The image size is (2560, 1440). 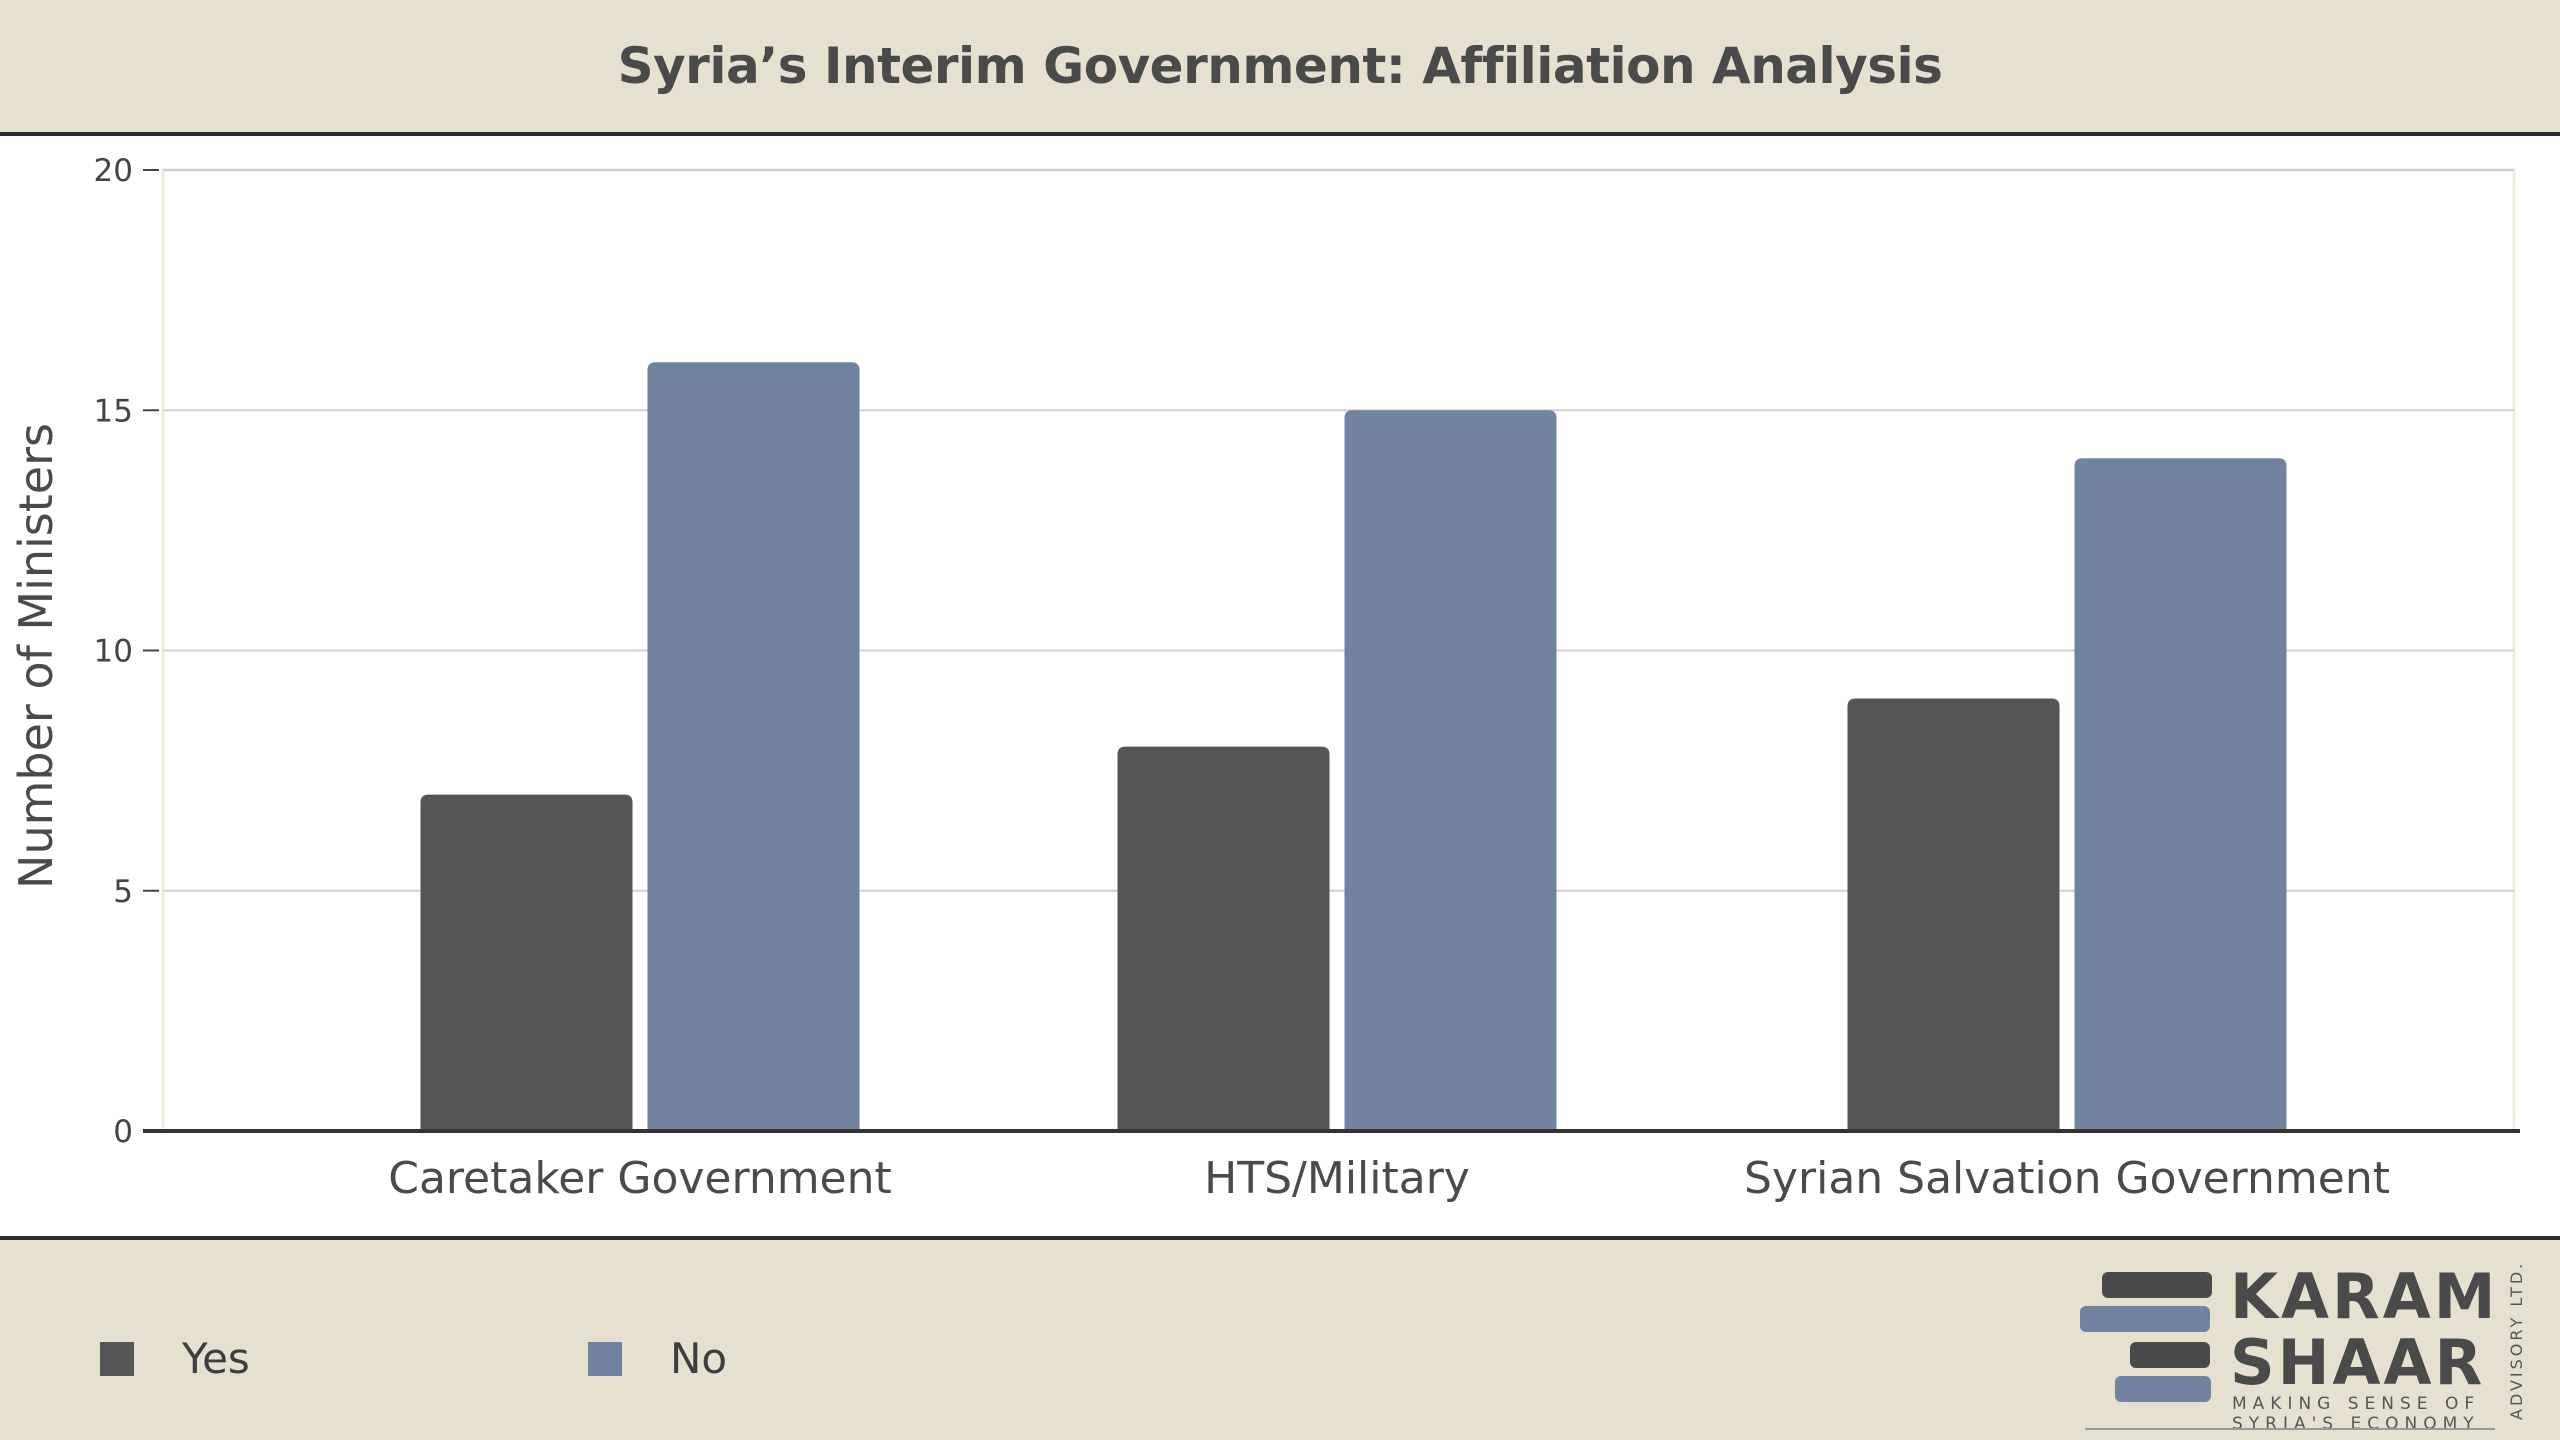 What do you see at coordinates (123, 1132) in the screenshot?
I see `y-tick-label: 0` at bounding box center [123, 1132].